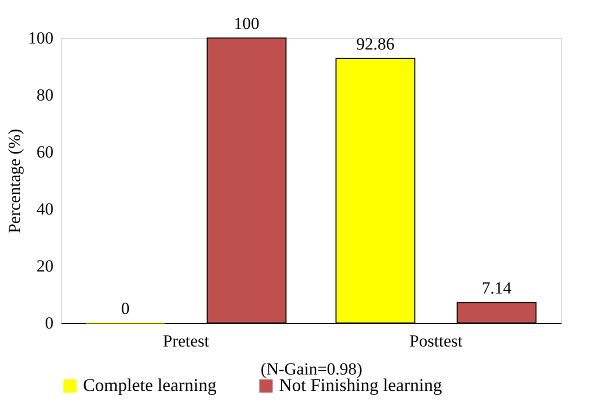  I want to click on x-tick-label: Posttest, so click(436, 341).